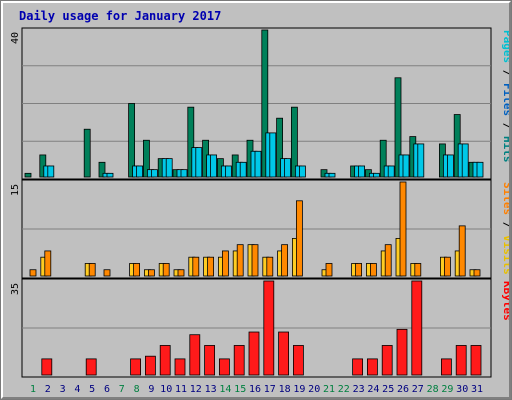 The image size is (512, 400). What do you see at coordinates (506, 96) in the screenshot?
I see `series-legend-label: Pages / Files / Hits` at bounding box center [506, 96].